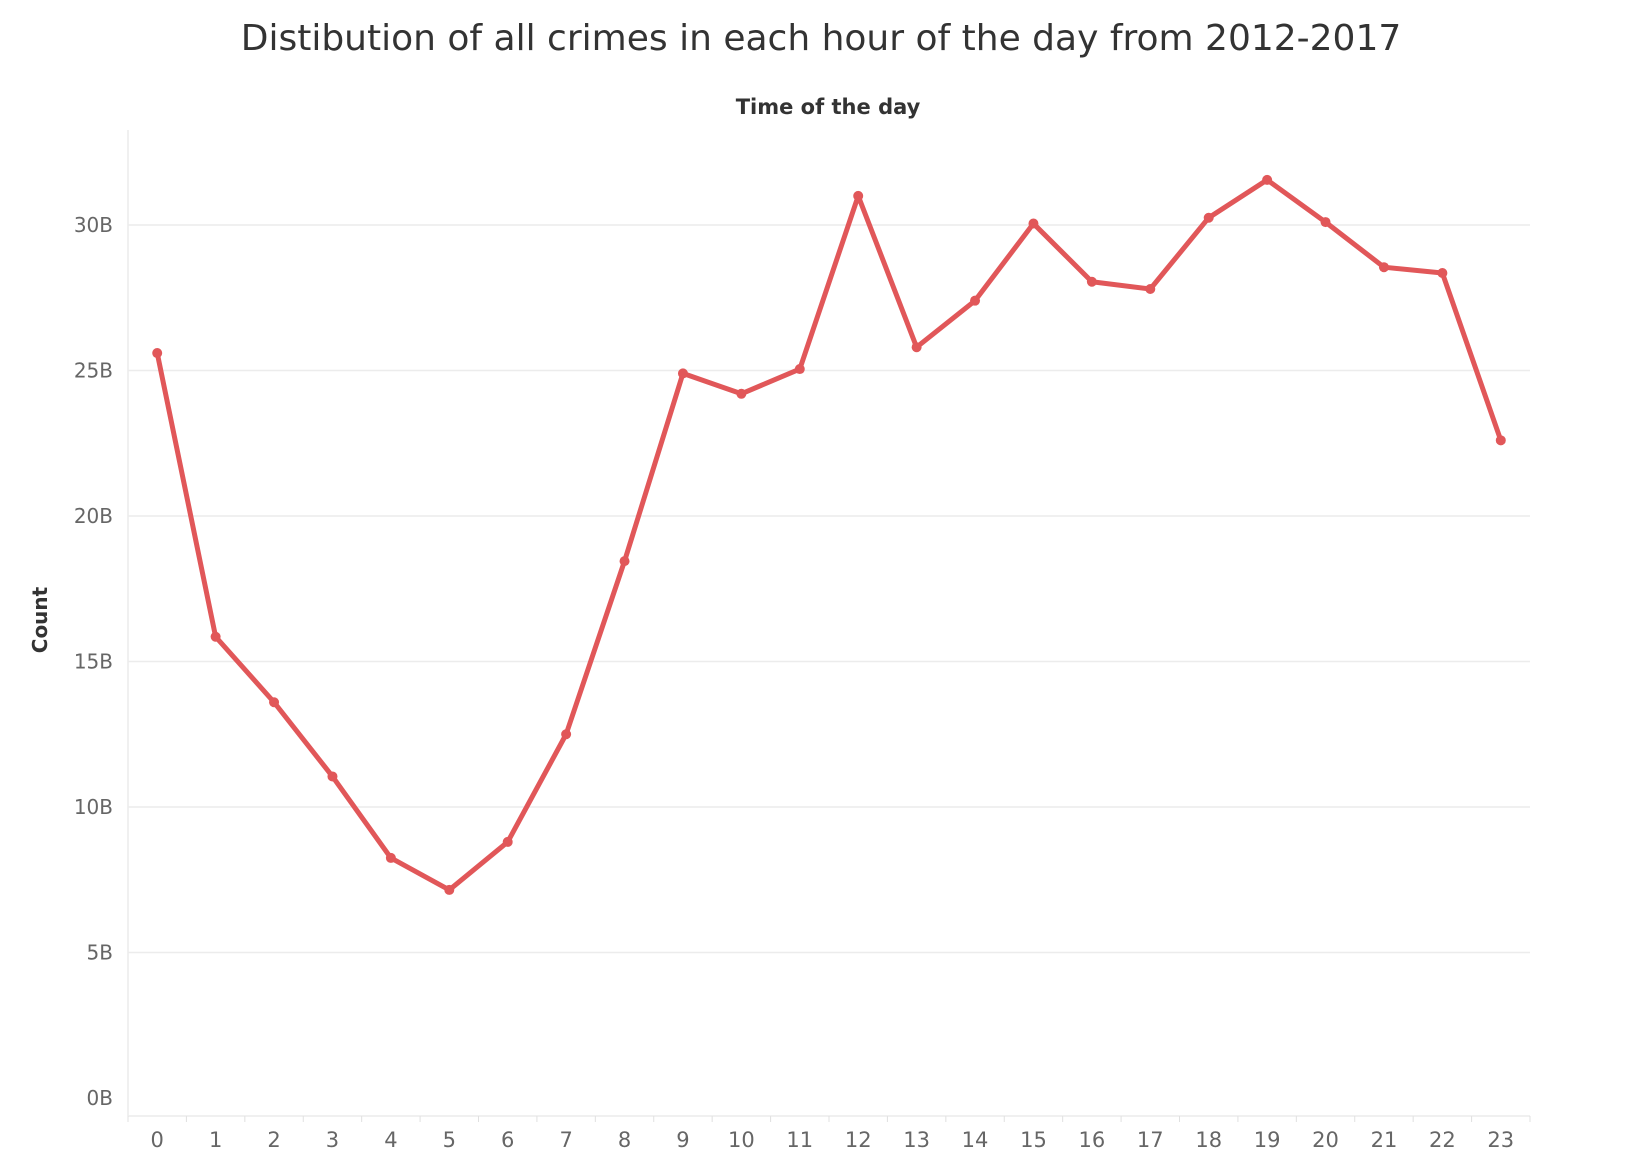 The width and height of the screenshot is (1642, 1166). I want to click on x-tick-label: 21, so click(1384, 1140).